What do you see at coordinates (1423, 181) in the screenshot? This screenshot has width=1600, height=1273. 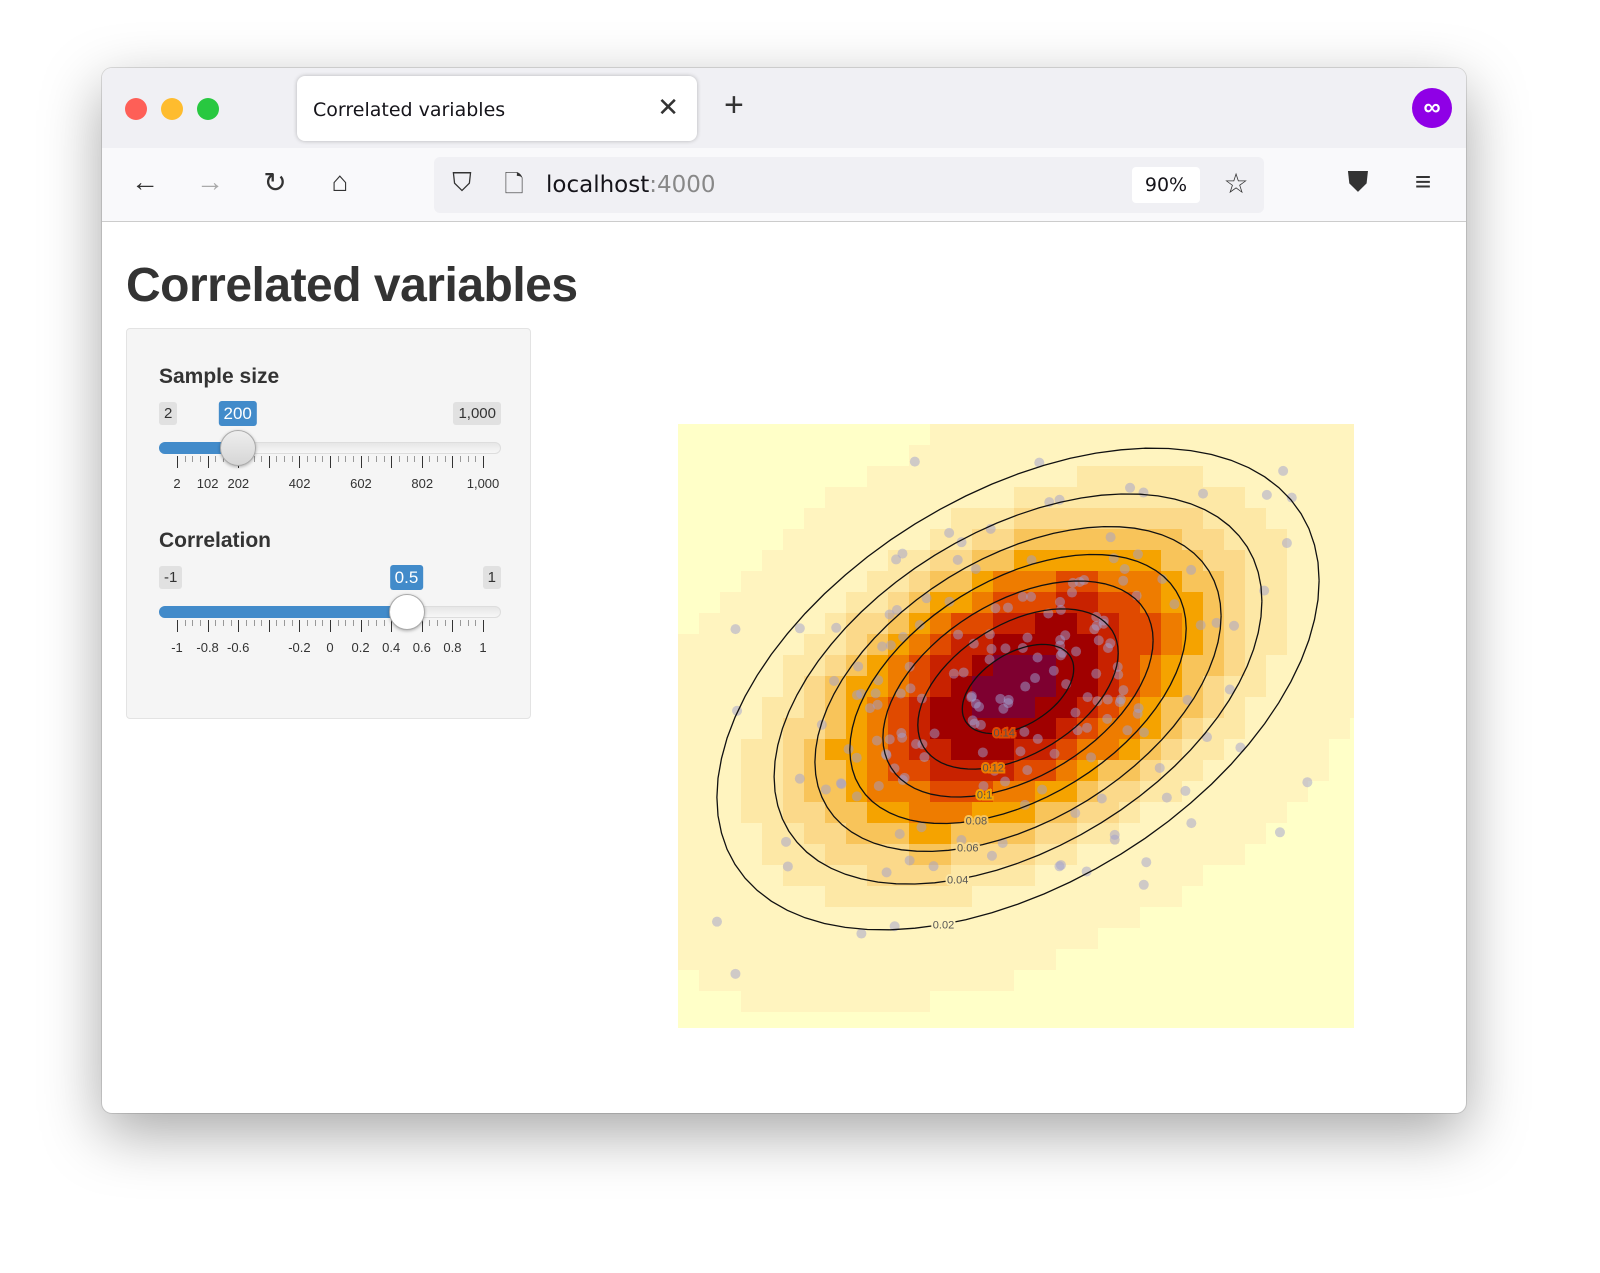 I see `hamburger-menu-icon: ≡` at bounding box center [1423, 181].